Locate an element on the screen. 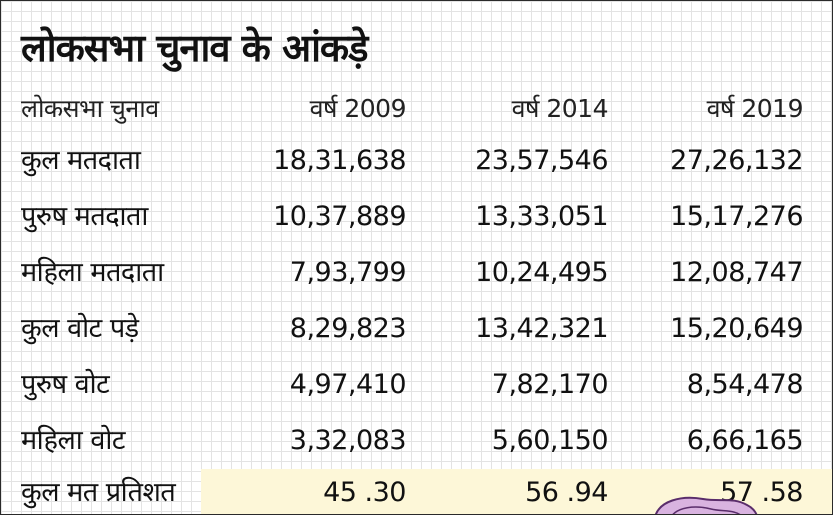  row-value-2014: 23,57,546 is located at coordinates (541, 160).